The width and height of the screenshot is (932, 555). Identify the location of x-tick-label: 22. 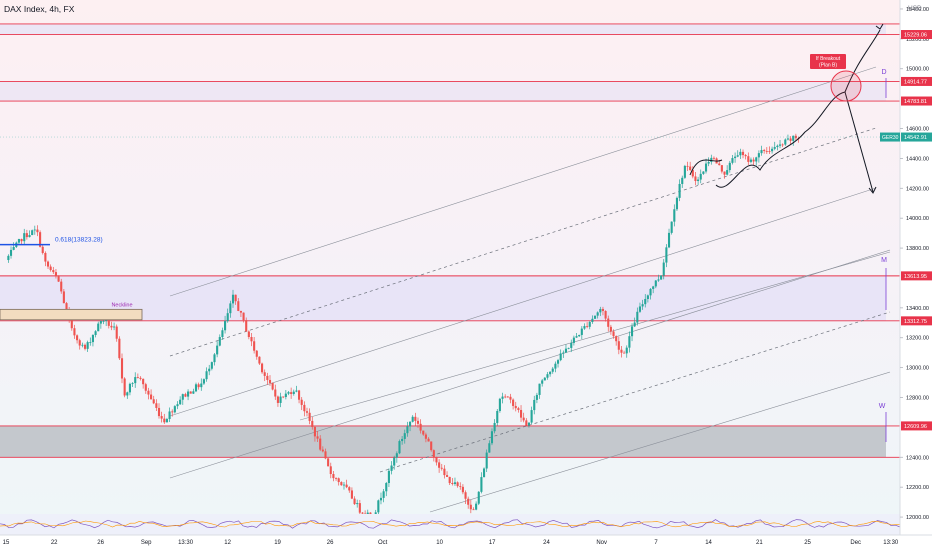
(54, 543).